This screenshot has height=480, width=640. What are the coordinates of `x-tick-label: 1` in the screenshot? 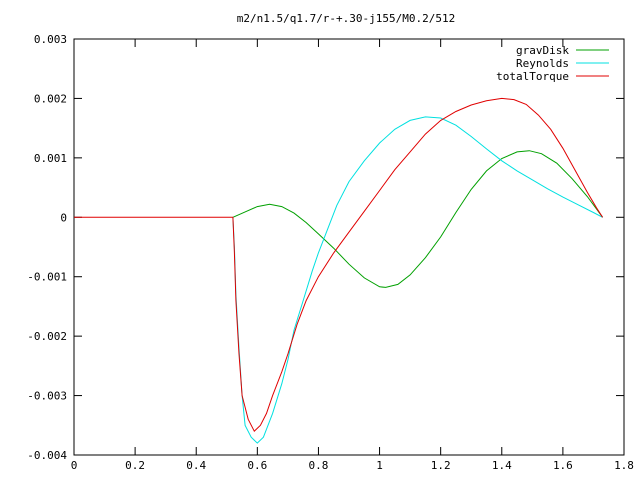 It's located at (379, 465).